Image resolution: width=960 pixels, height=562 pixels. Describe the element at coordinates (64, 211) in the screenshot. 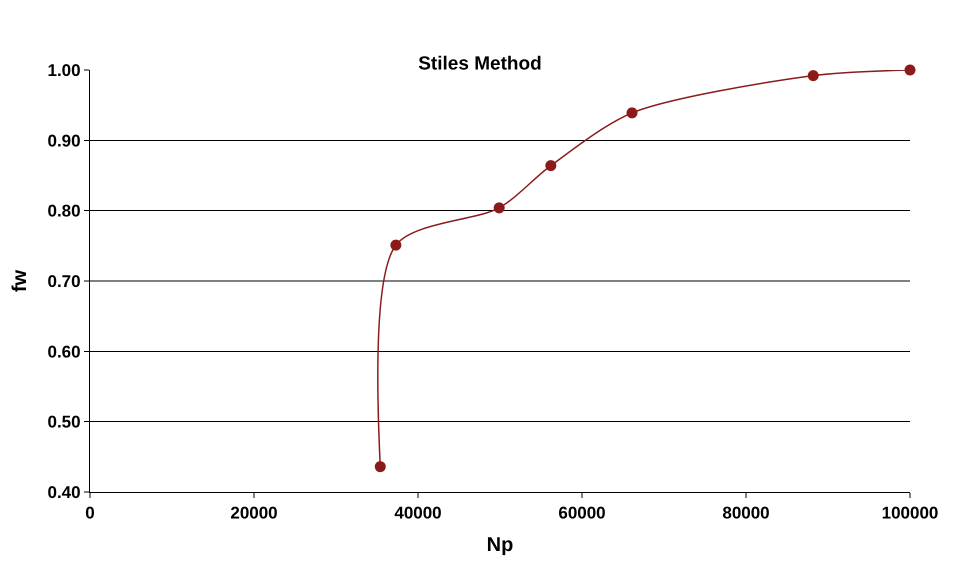

I see `y-tick-label: 0.80` at that location.